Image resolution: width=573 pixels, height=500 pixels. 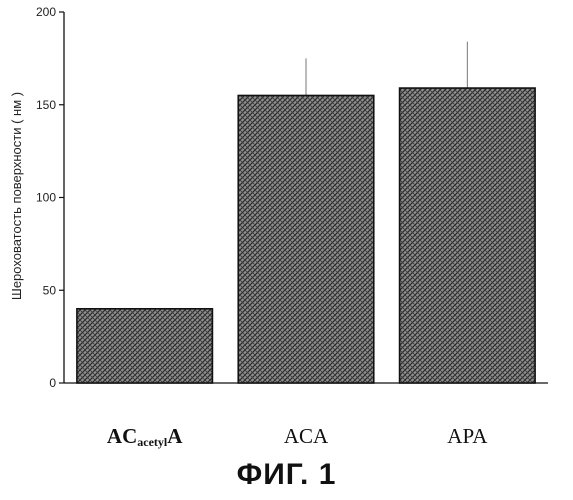 What do you see at coordinates (306, 436) in the screenshot?
I see `category-label: ACA` at bounding box center [306, 436].